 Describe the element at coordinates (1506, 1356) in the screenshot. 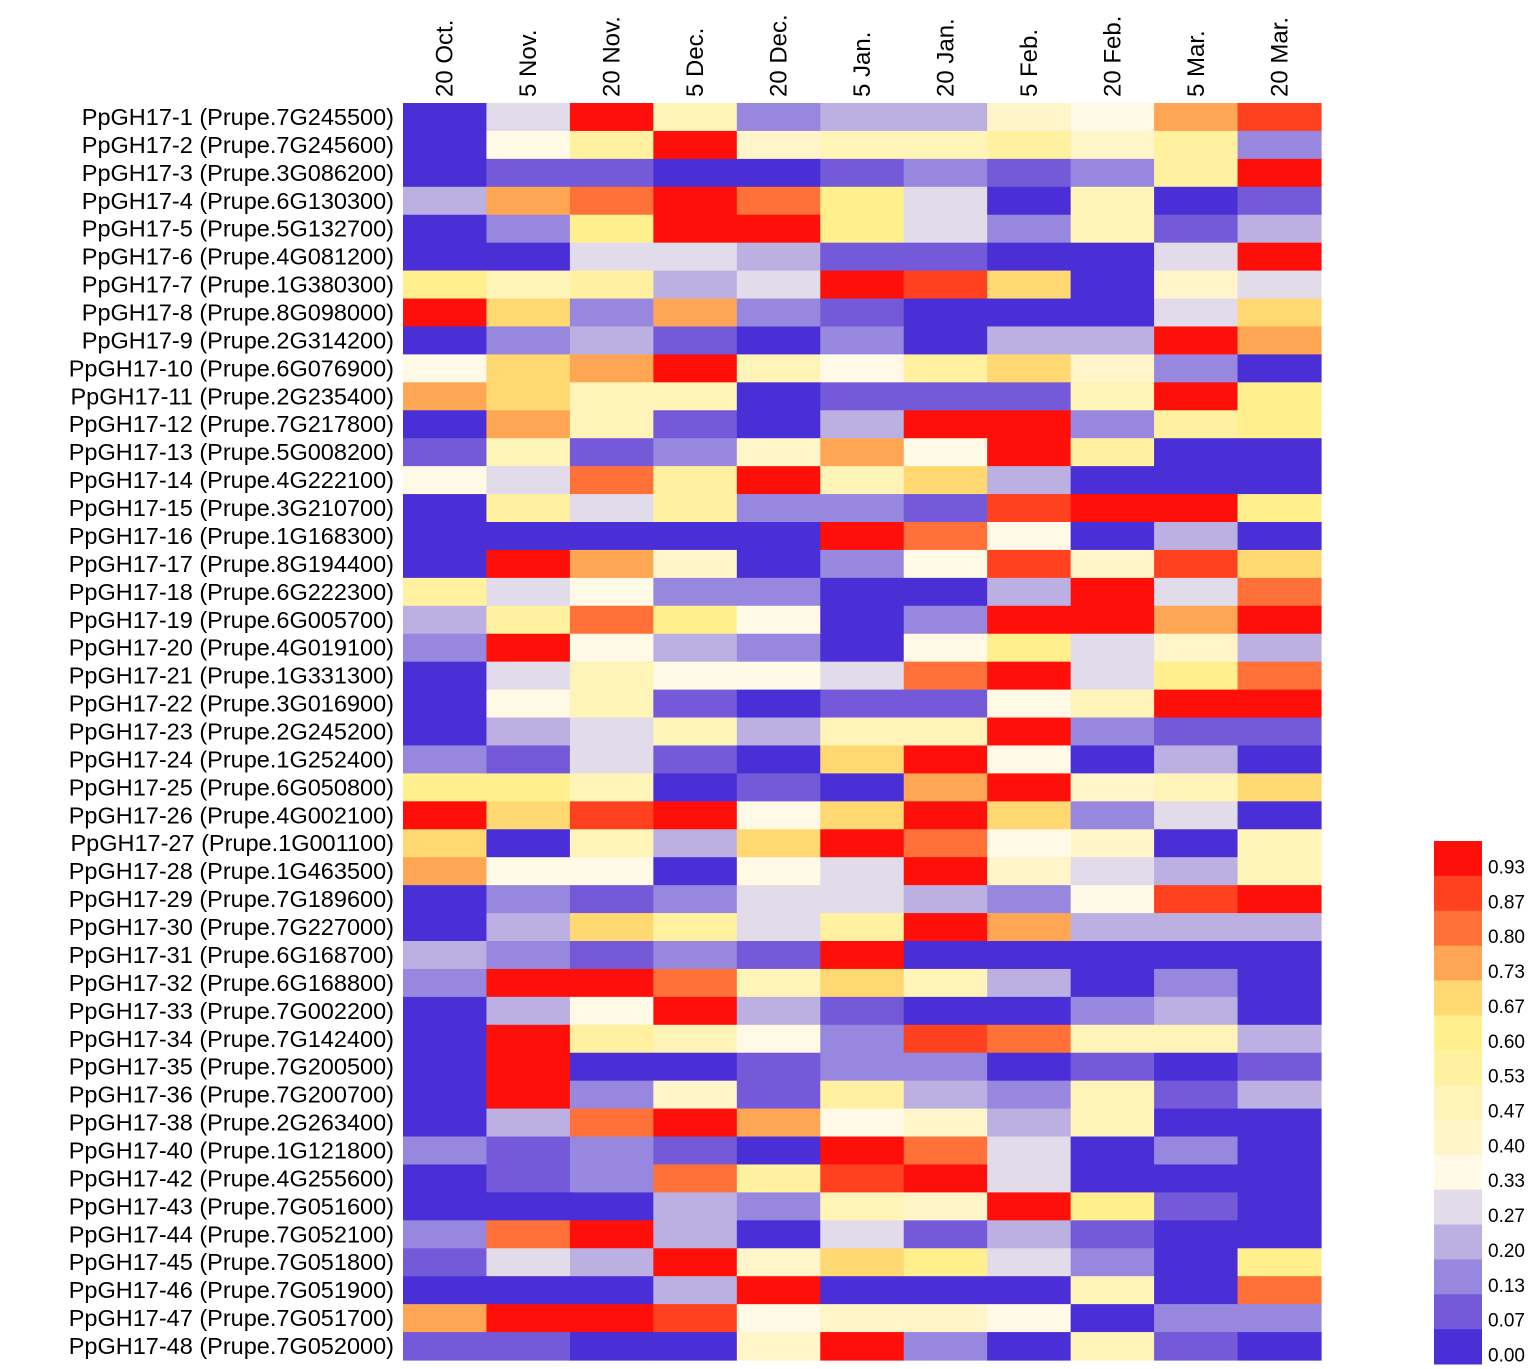

I see `legend-tick-label: 0.00` at that location.